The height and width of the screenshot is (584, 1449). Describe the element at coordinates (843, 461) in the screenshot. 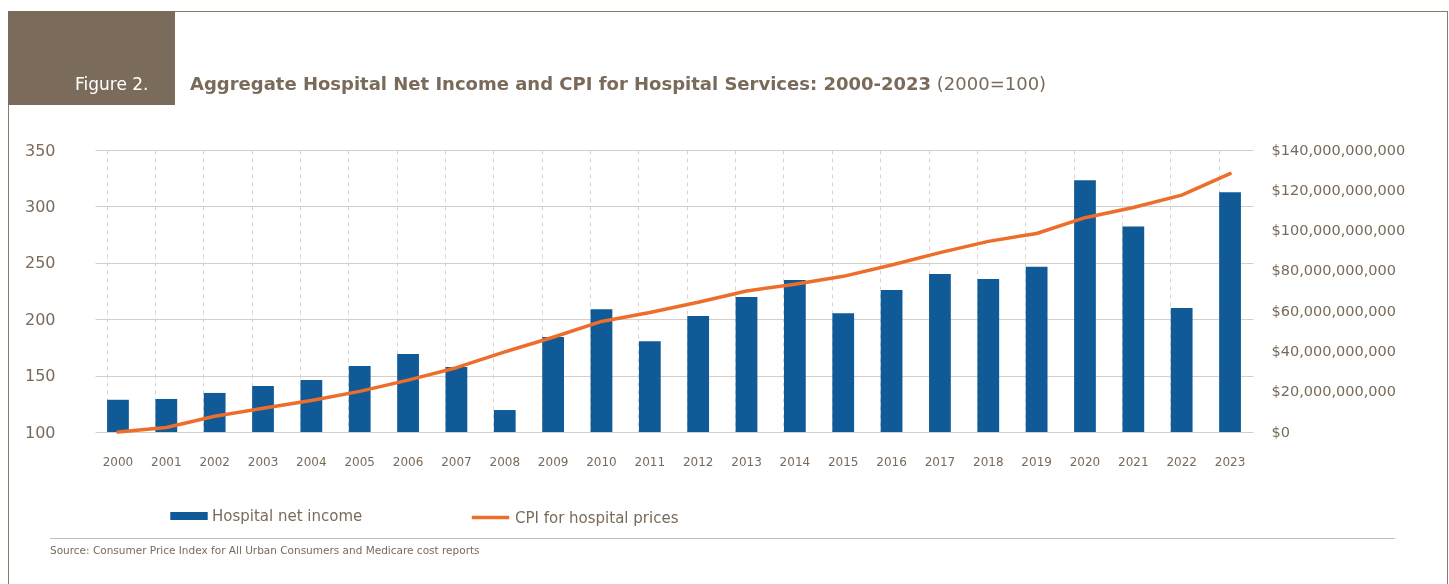

I see `x-tick-label: 2015` at that location.